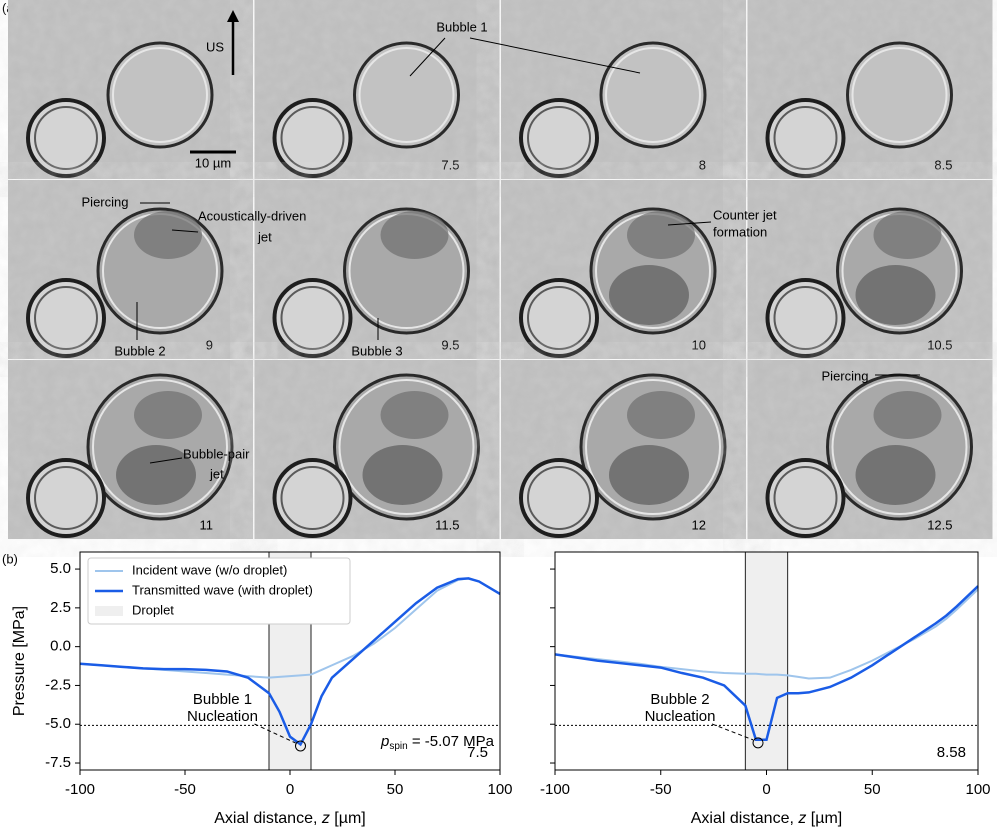  I want to click on time-label: 10.5, so click(939, 344).